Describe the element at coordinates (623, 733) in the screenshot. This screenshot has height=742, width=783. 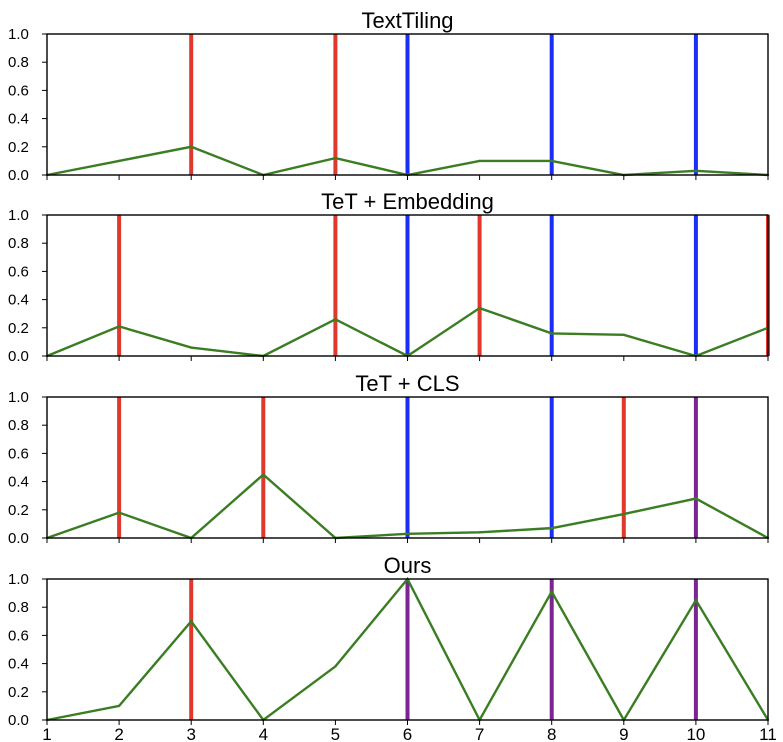
I see `x-tick-label: 9` at that location.